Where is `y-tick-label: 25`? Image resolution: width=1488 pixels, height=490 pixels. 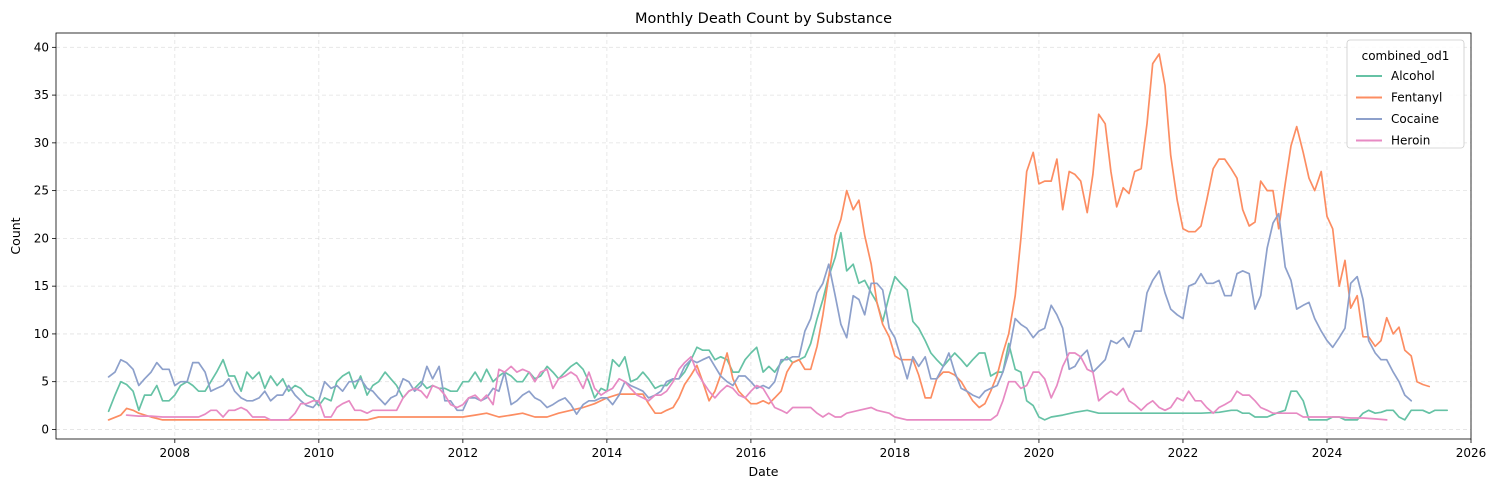 y-tick-label: 25 is located at coordinates (41, 191).